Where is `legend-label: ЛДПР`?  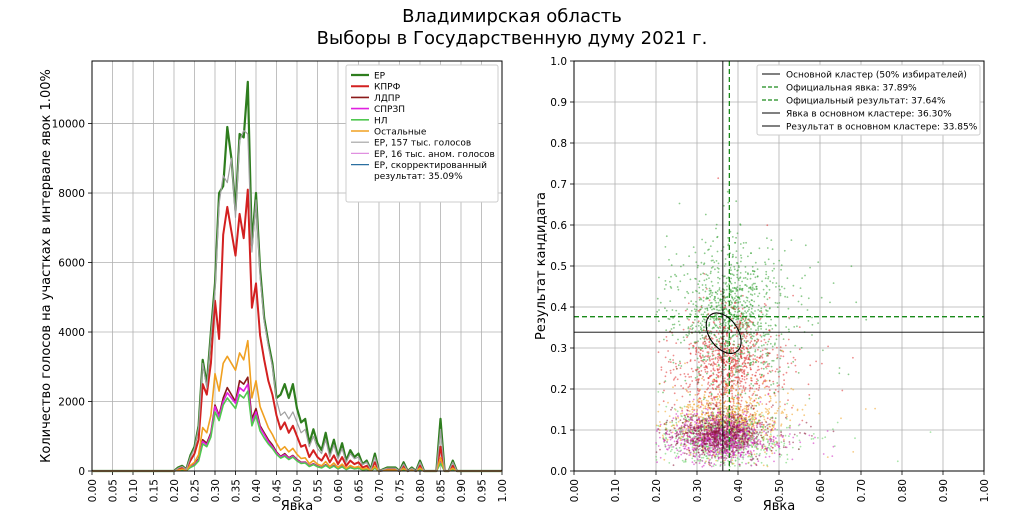 legend-label: ЛДПР is located at coordinates (387, 99).